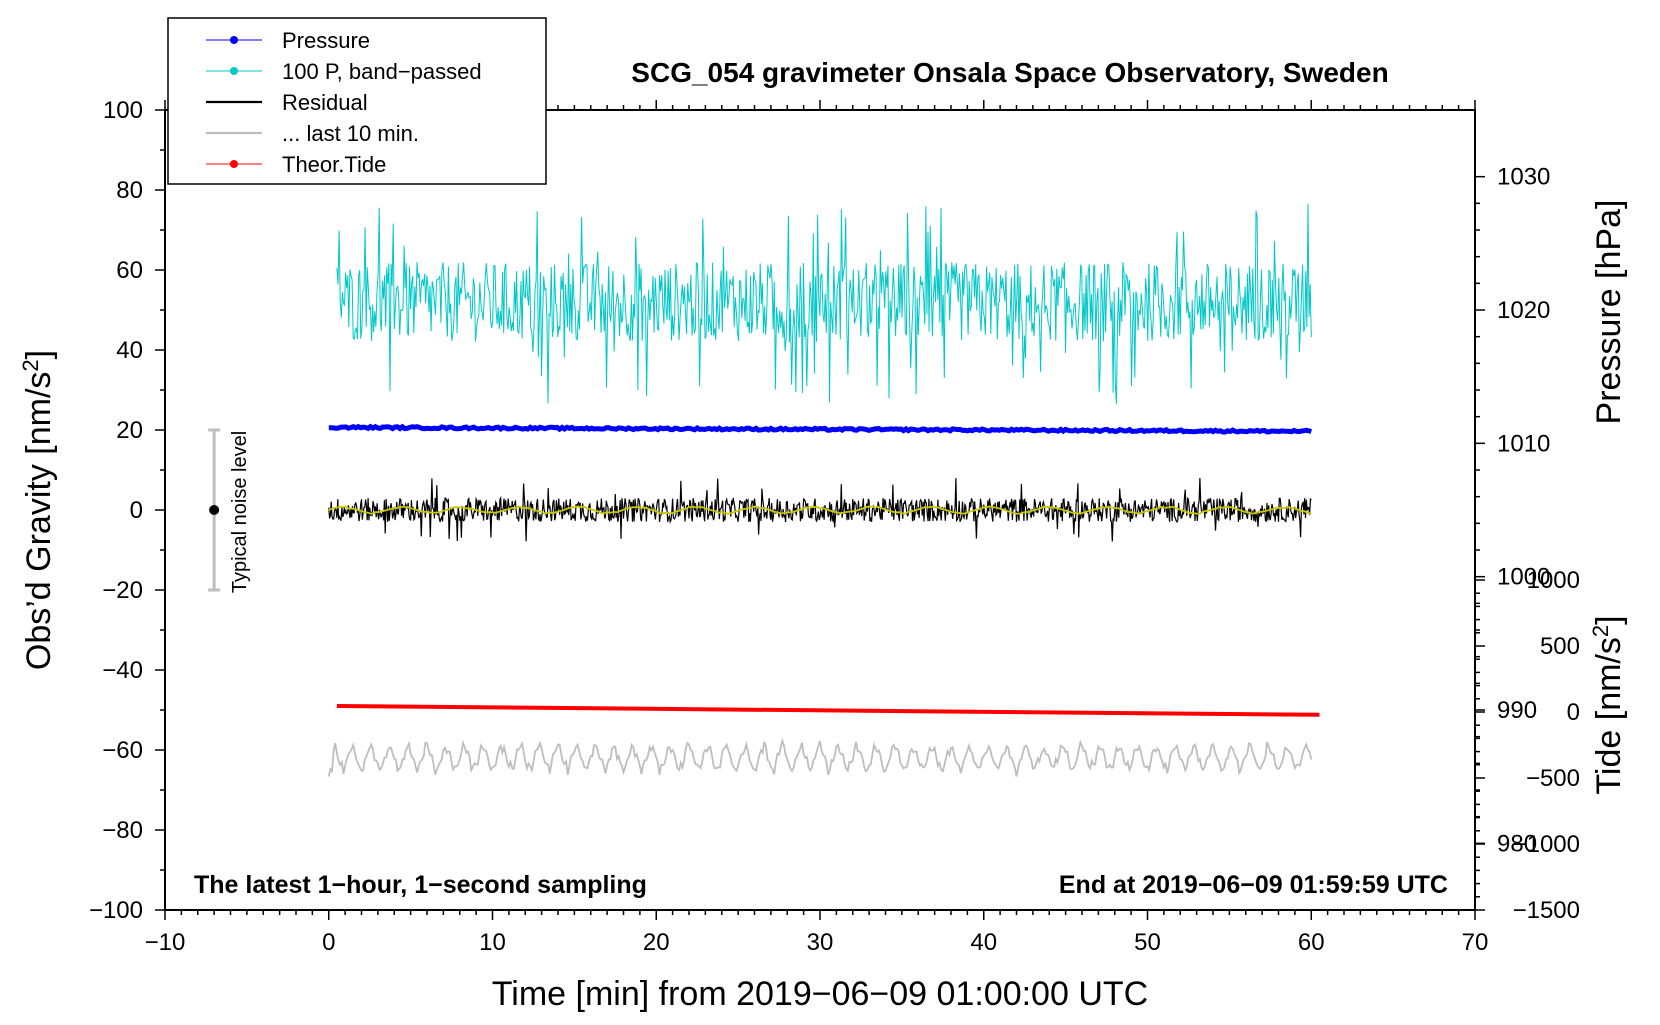 The height and width of the screenshot is (1025, 1660). I want to click on y-tick-label: 60, so click(129, 270).